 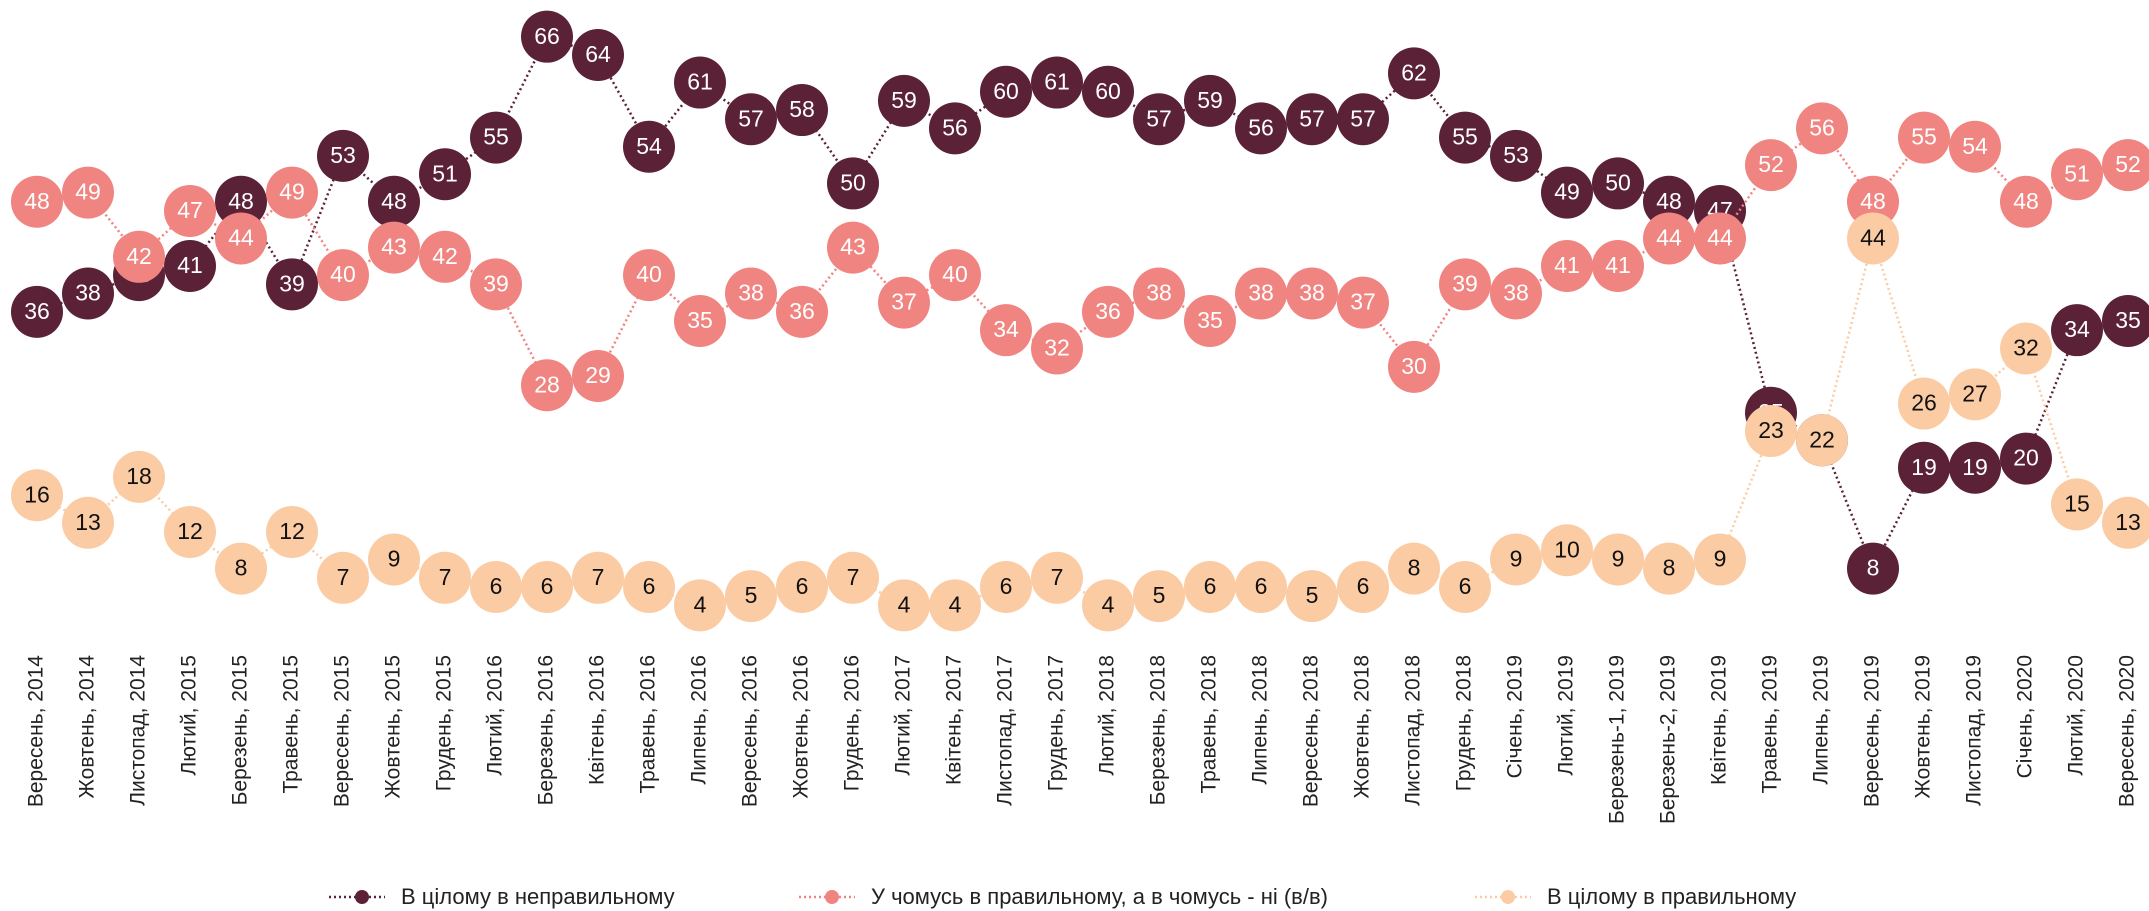 What do you see at coordinates (343, 274) in the screenshot?
I see `data-label: 40` at bounding box center [343, 274].